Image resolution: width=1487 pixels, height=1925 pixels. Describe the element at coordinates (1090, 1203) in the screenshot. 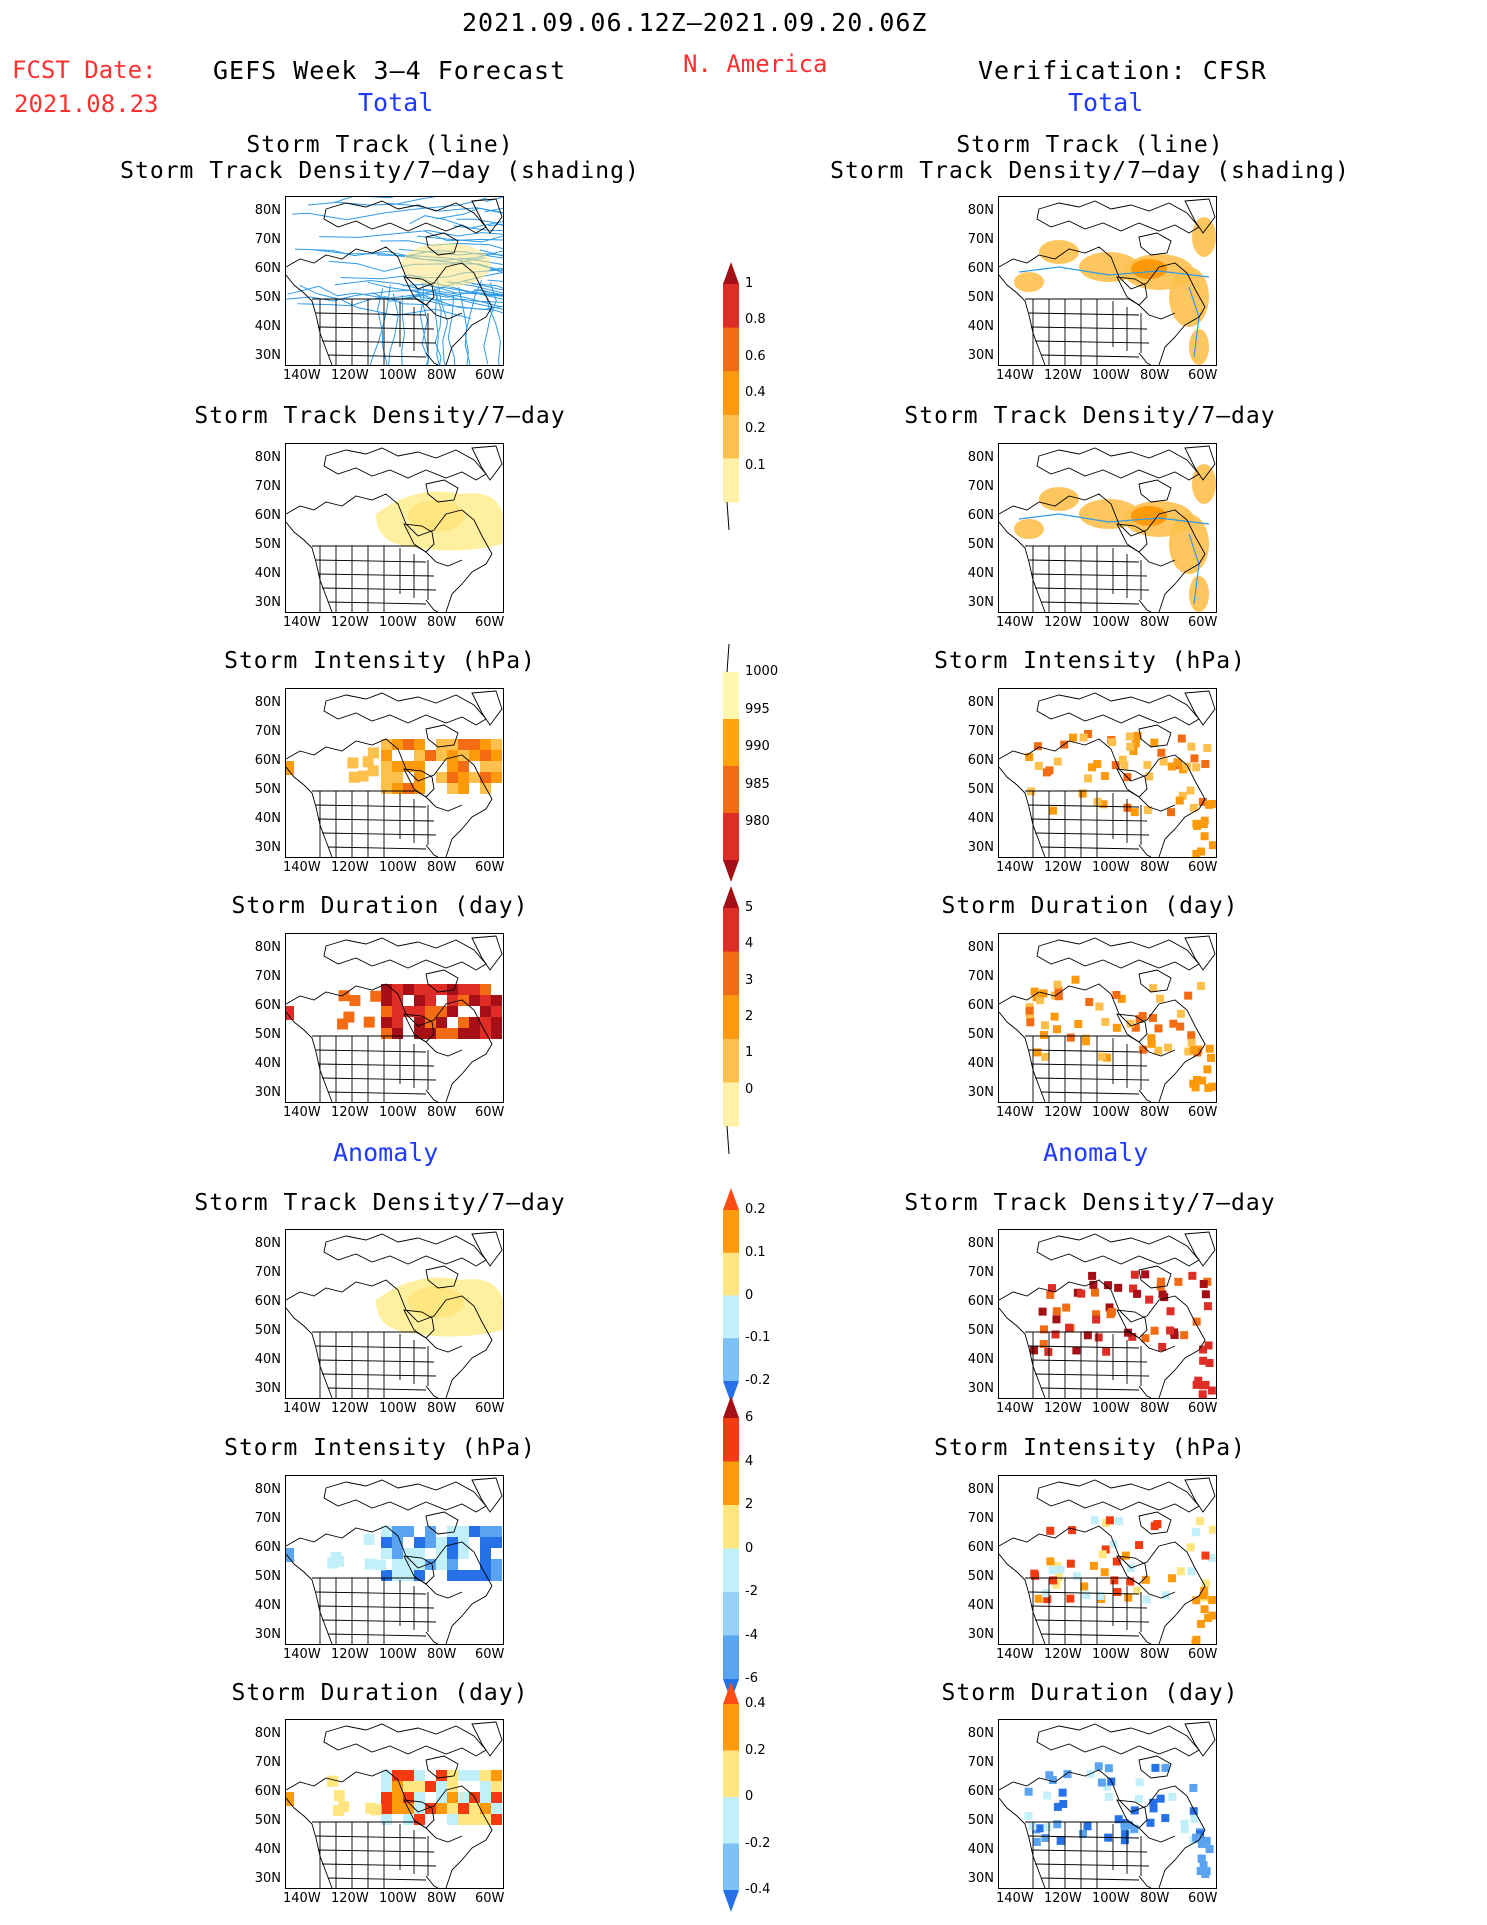

I see `panel-title-r-row5: Storm Track Density/7–day` at that location.